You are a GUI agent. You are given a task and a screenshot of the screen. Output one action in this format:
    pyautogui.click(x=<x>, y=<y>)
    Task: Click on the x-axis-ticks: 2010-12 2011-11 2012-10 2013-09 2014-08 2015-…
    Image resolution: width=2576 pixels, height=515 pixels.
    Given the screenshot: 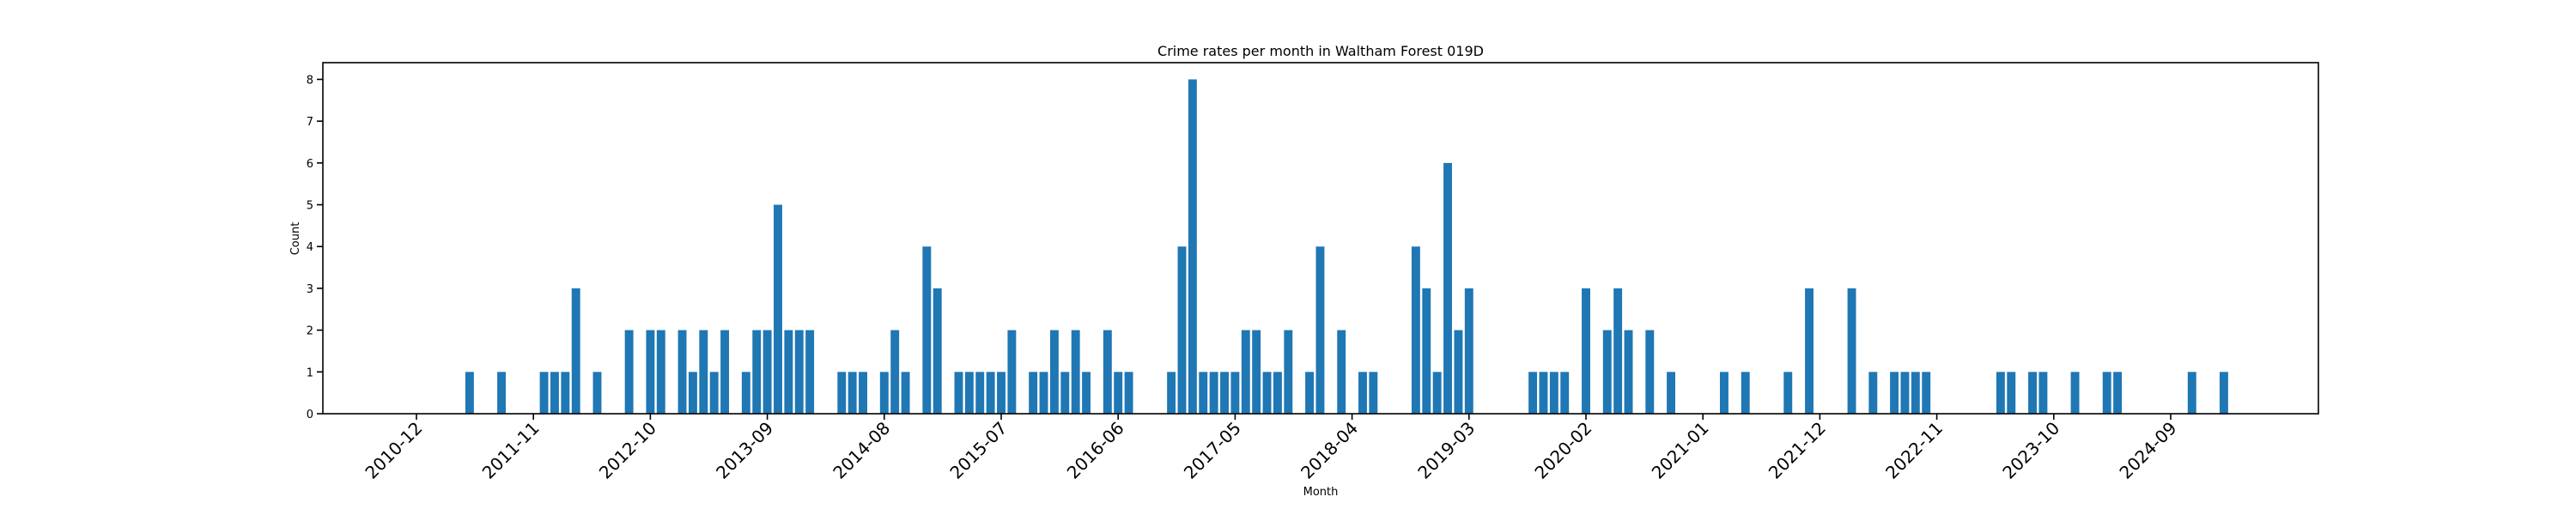 What is the action you would take?
    pyautogui.click(x=1271, y=448)
    